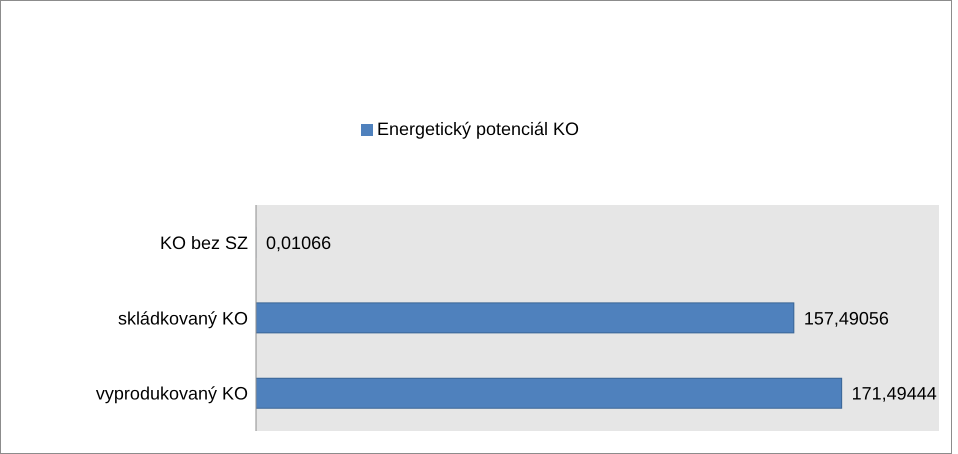 This screenshot has width=958, height=454. Describe the element at coordinates (299, 242) in the screenshot. I see `data-label: 0,01066` at that location.